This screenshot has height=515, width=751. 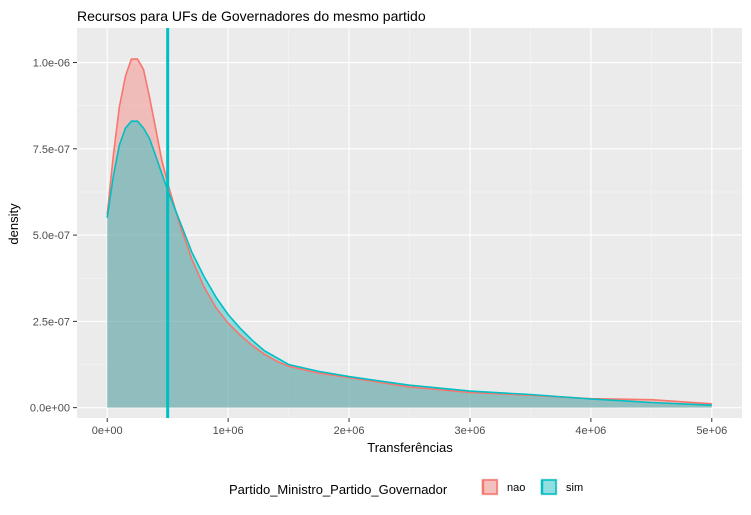 I want to click on y-axis-title: density, so click(x=13, y=224).